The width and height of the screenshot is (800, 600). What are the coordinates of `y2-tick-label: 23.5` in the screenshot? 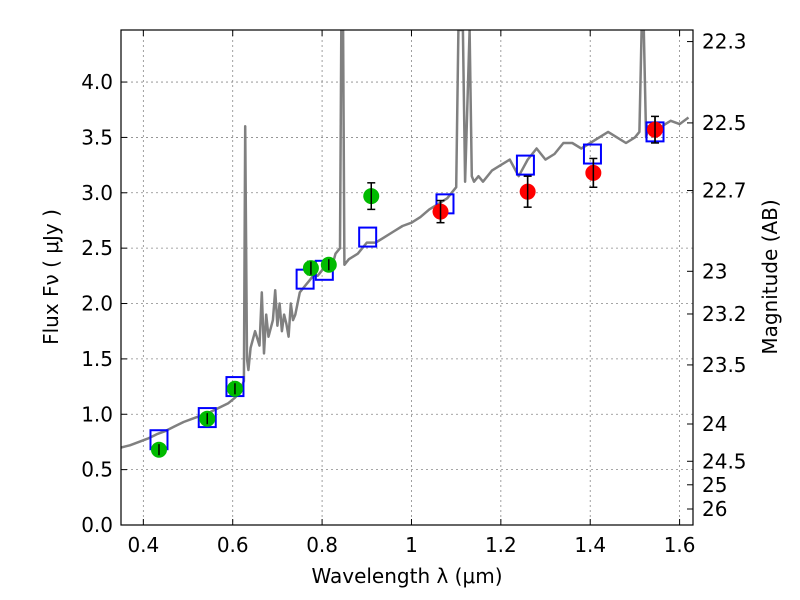 It's located at (724, 365).